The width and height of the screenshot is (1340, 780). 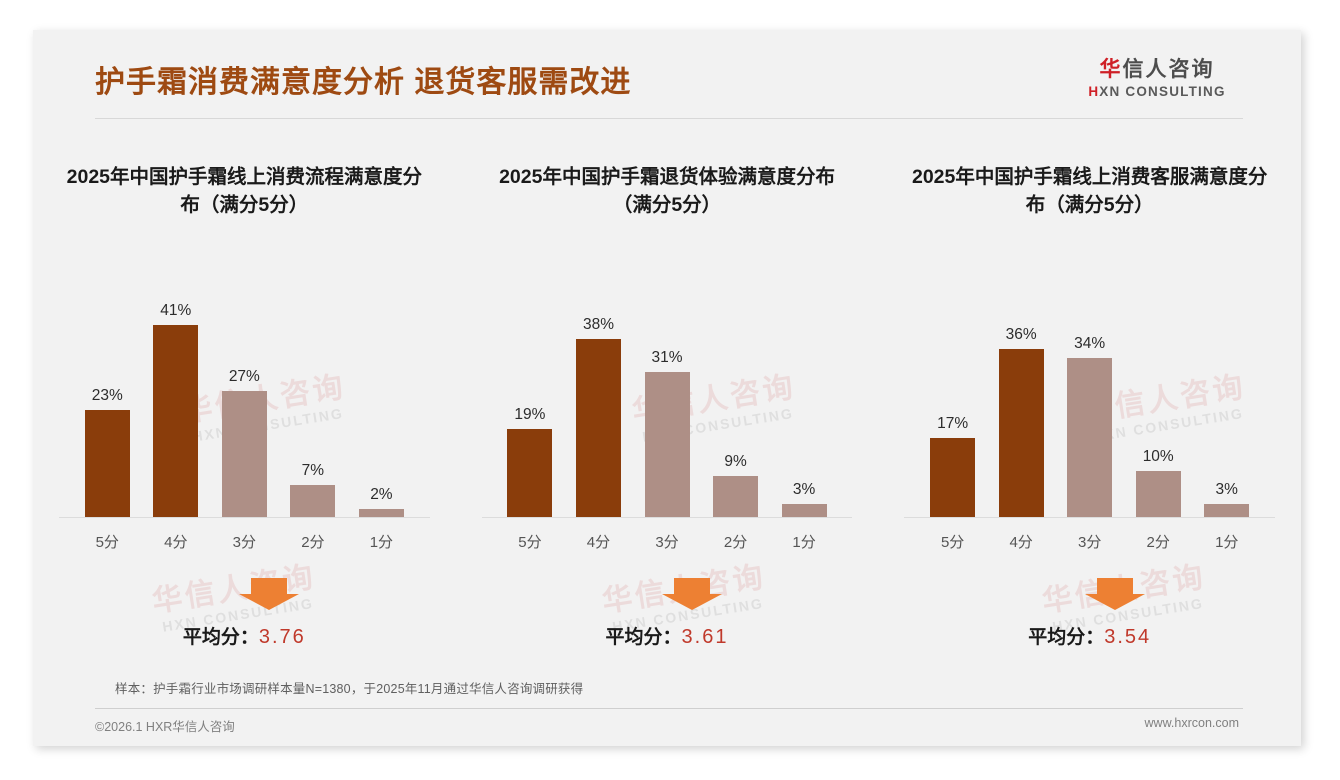 I want to click on bar-plot-2: 19% 38% 31% 9%, so click(x=667, y=395).